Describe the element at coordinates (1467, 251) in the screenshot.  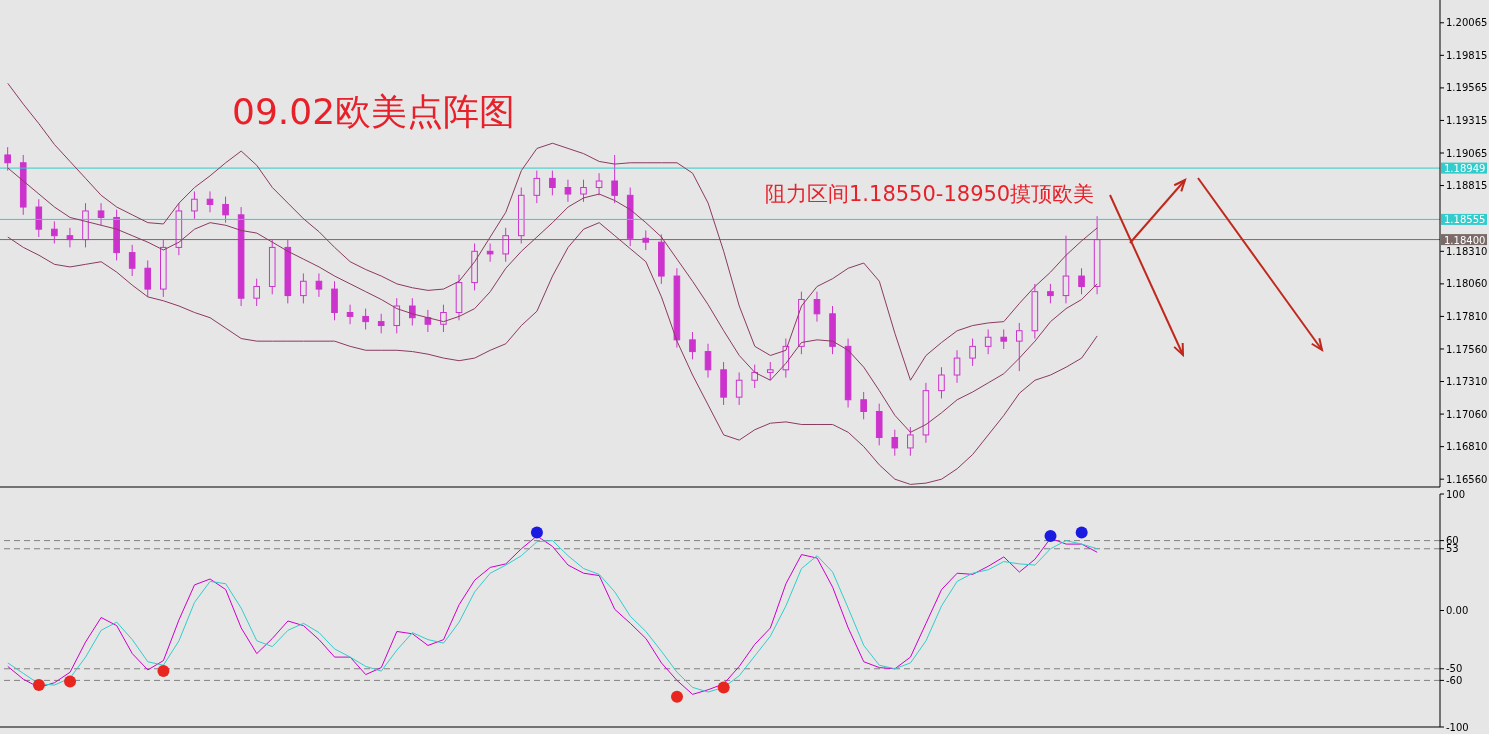
I see `y-tick-label: 1.18310` at that location.